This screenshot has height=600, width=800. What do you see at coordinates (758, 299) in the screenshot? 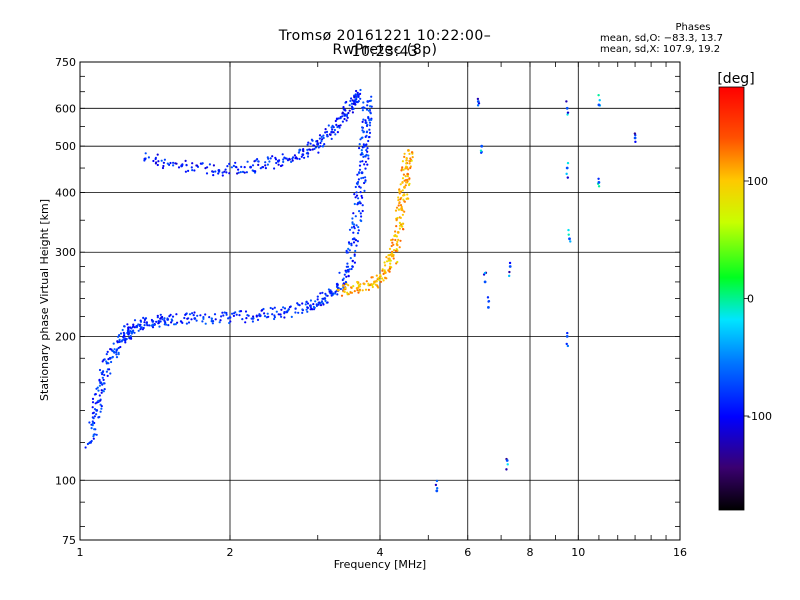
I see `colorbar-ticks: -100 0 100` at bounding box center [758, 299].